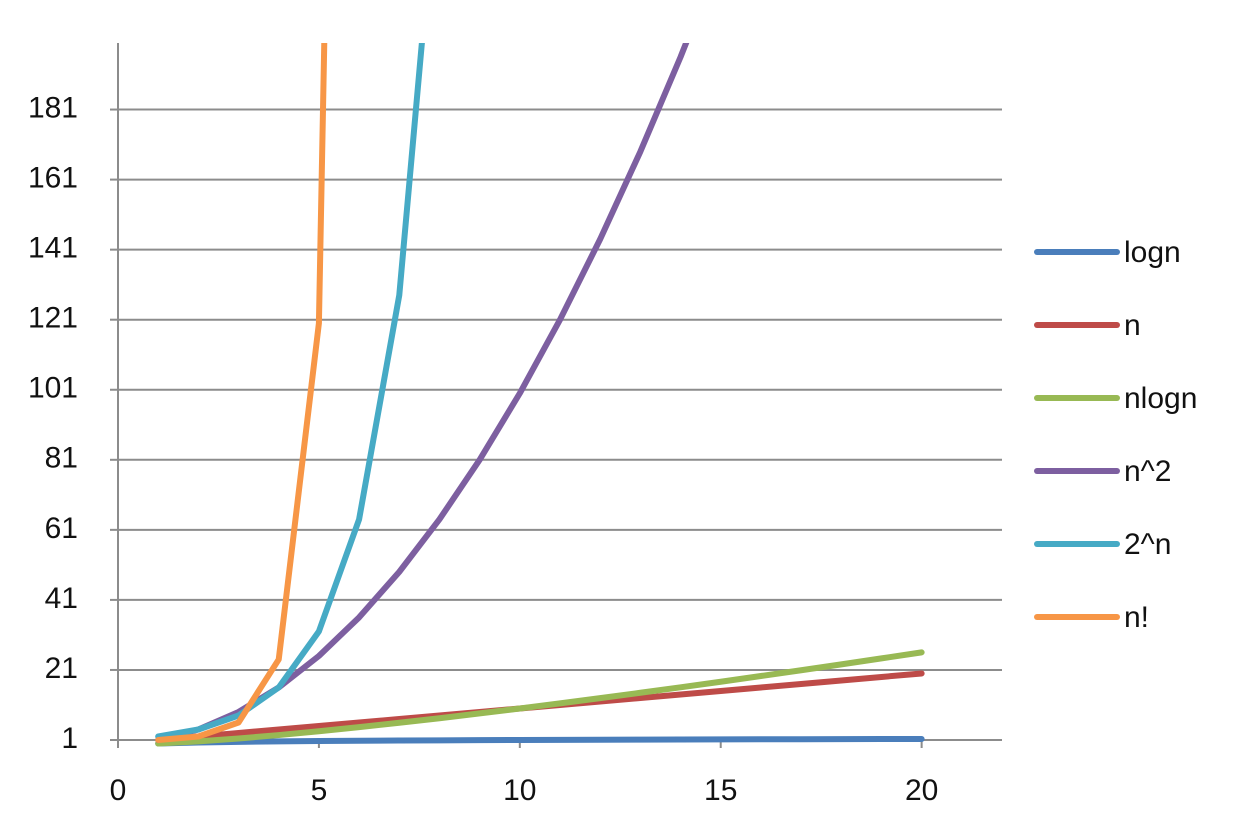 This screenshot has height=832, width=1236. What do you see at coordinates (61, 668) in the screenshot?
I see `y-tick-label: 21` at bounding box center [61, 668].